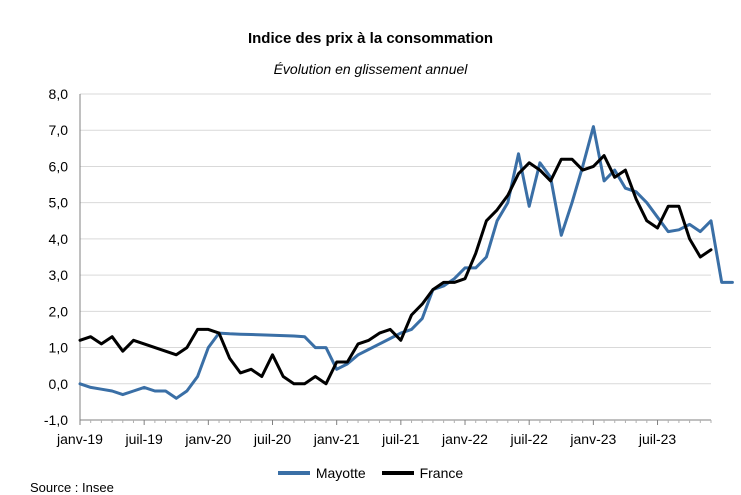 Image resolution: width=741 pixels, height=495 pixels. What do you see at coordinates (72, 487) in the screenshot?
I see `source-note: Source : Insee` at bounding box center [72, 487].